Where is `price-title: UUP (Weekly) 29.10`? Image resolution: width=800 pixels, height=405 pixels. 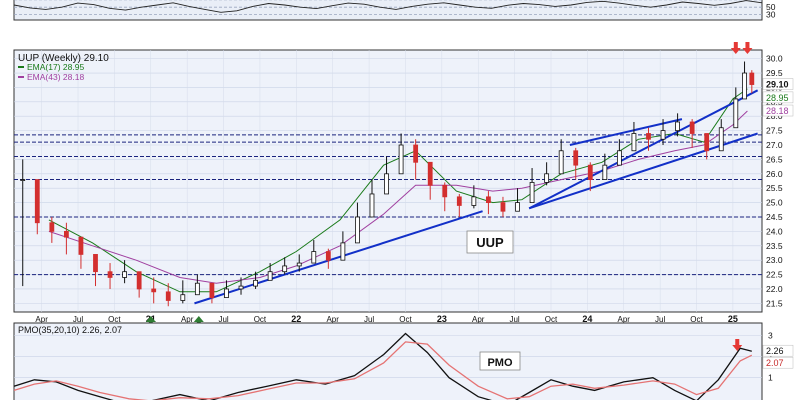 price-title: UUP (Weekly) 29.10 is located at coordinates (63, 58).